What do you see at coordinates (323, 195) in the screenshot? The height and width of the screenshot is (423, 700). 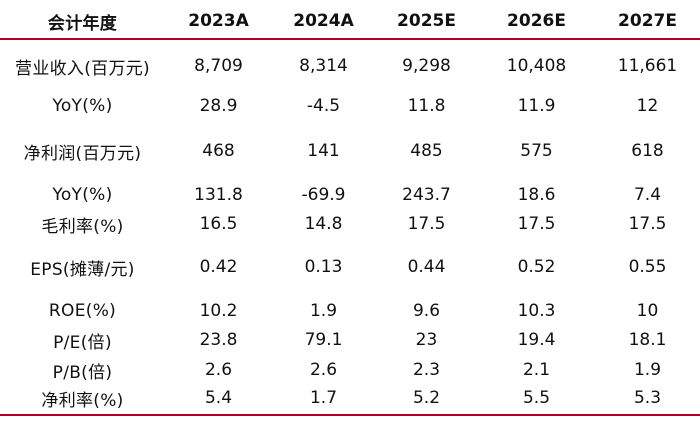 I see `table-cell: -69.9` at bounding box center [323, 195].